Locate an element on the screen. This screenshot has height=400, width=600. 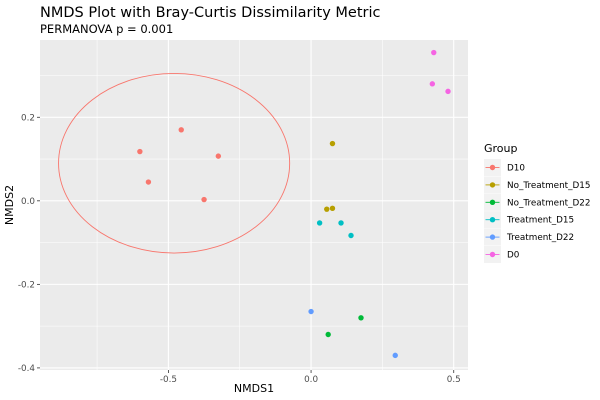
legend-label-no-treatment-d15: No_Treatment_D15 is located at coordinates (549, 186).